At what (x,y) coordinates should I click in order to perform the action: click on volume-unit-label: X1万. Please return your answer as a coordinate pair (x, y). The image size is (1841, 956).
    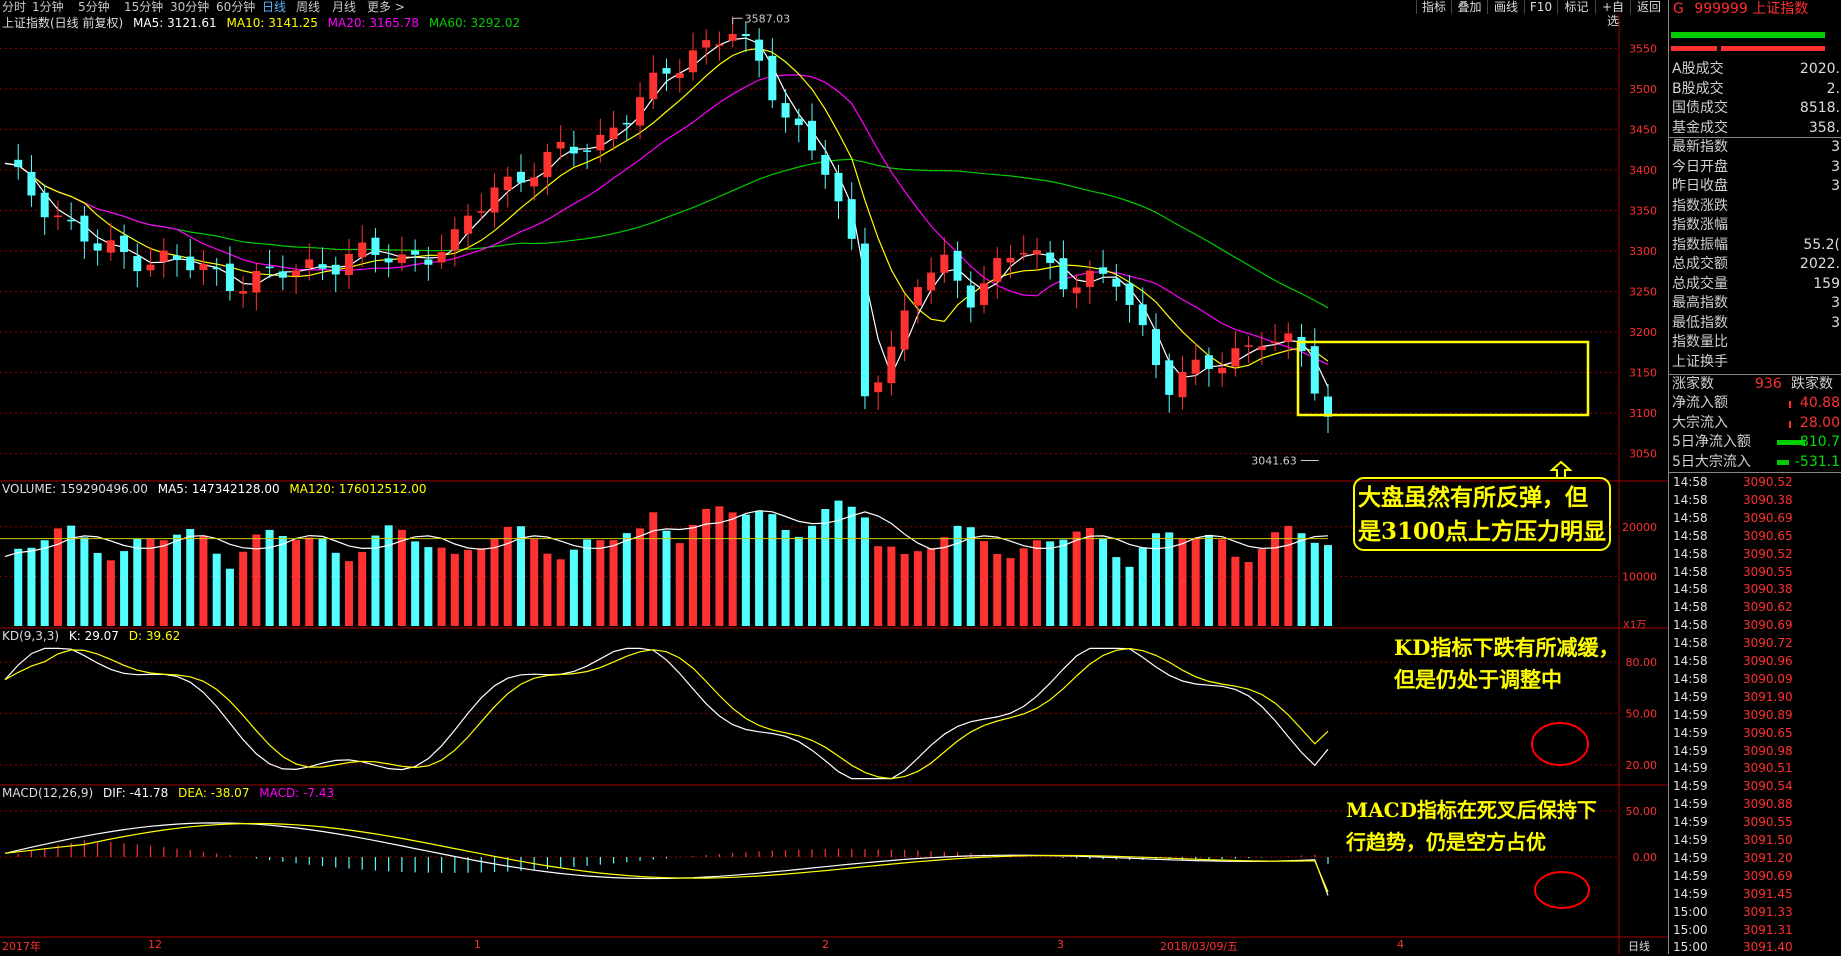
    Looking at the image, I should click on (1634, 625).